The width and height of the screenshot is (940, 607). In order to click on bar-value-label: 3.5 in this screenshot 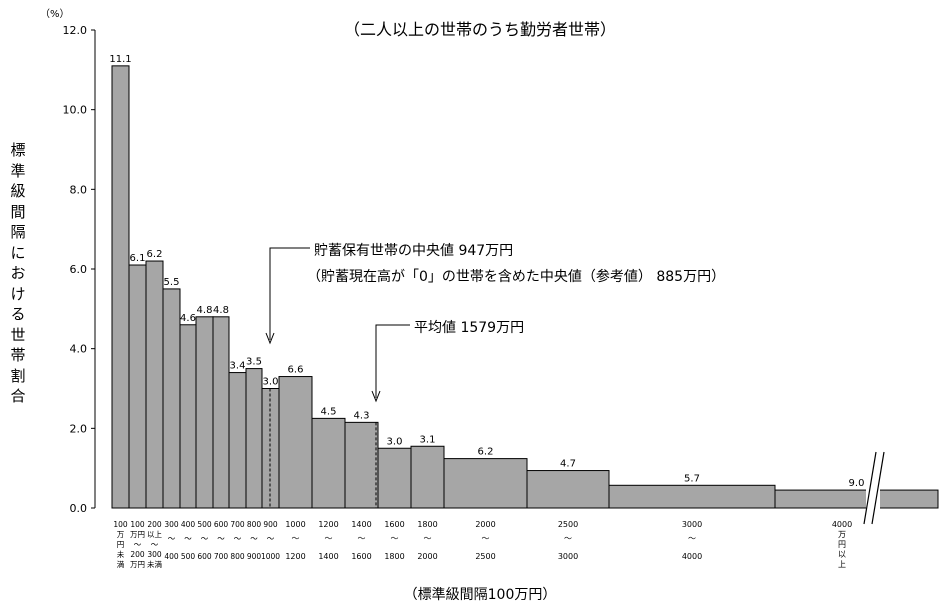, I will do `click(254, 362)`.